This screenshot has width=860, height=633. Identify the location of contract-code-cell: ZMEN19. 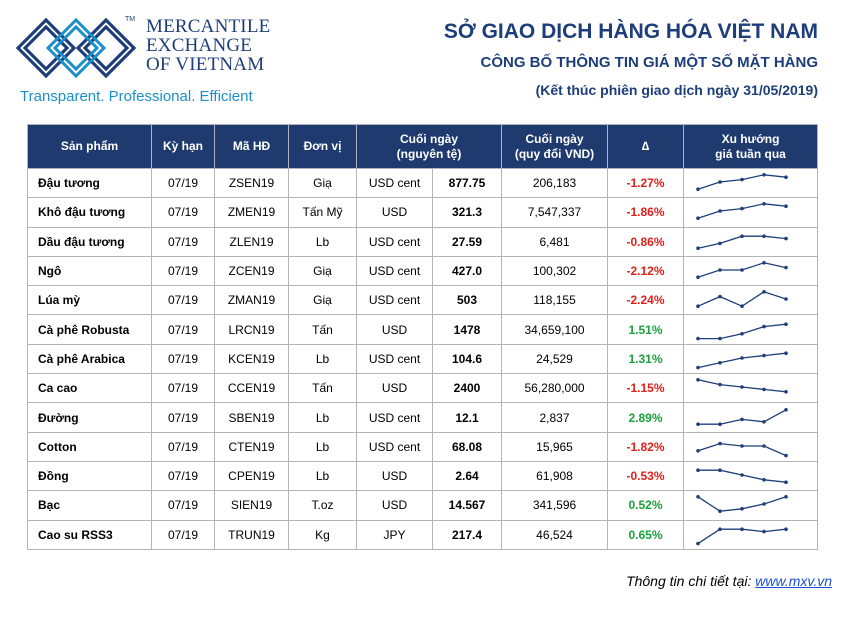
(251, 212).